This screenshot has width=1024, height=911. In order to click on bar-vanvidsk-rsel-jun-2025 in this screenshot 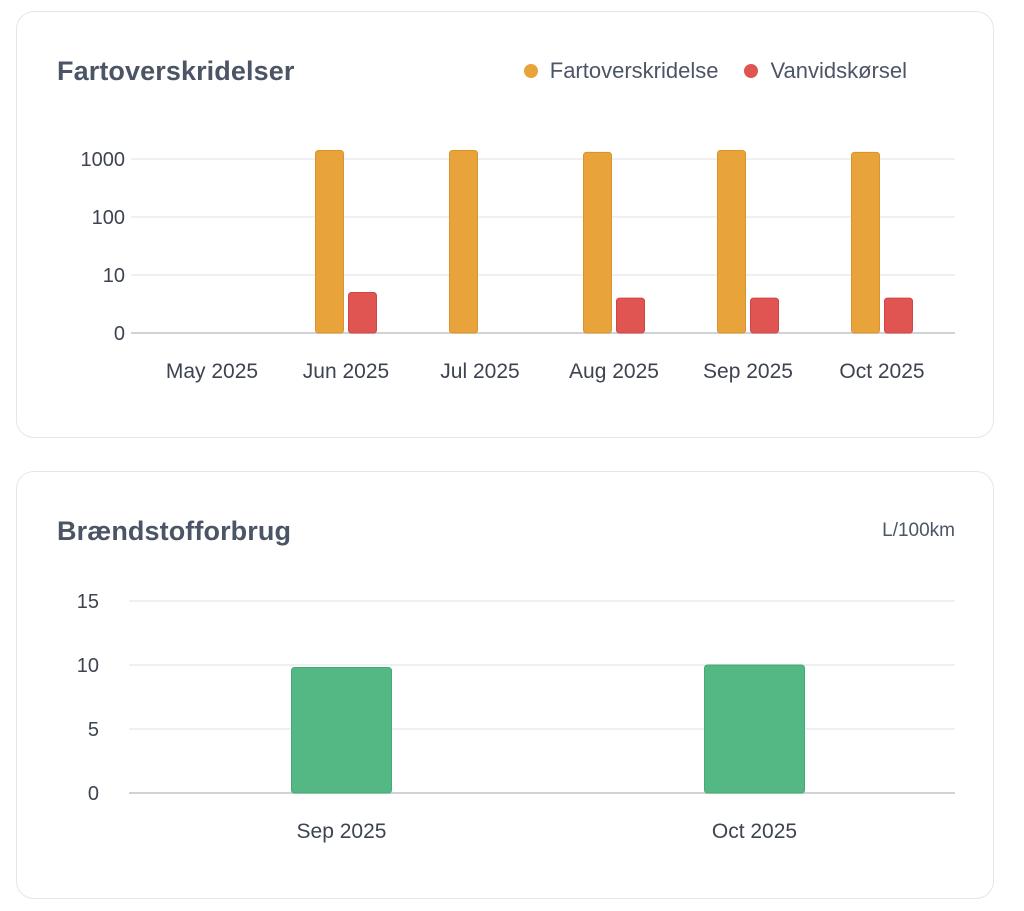, I will do `click(362, 312)`.